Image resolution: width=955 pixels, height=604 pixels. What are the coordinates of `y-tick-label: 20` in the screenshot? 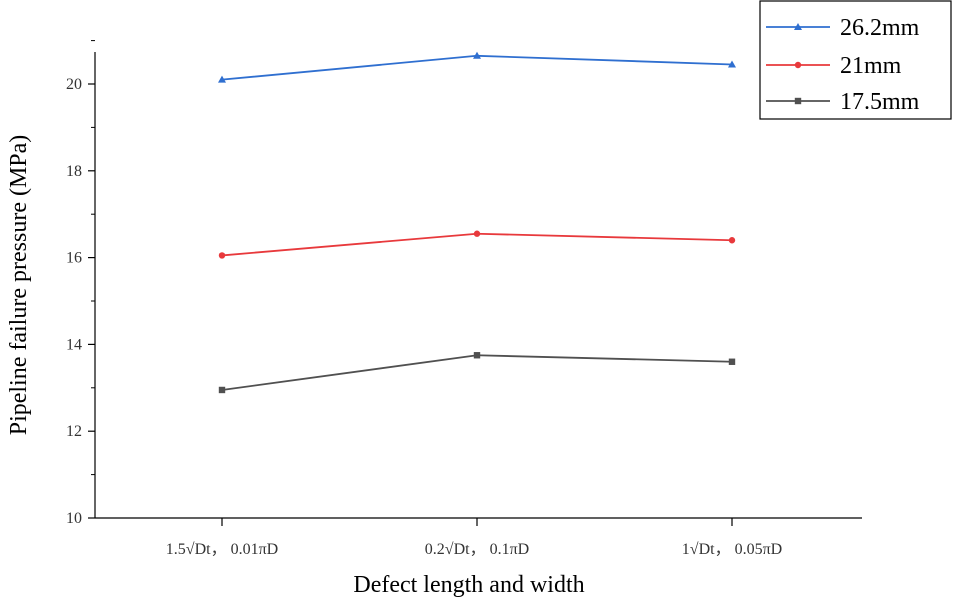 It's located at (74, 84).